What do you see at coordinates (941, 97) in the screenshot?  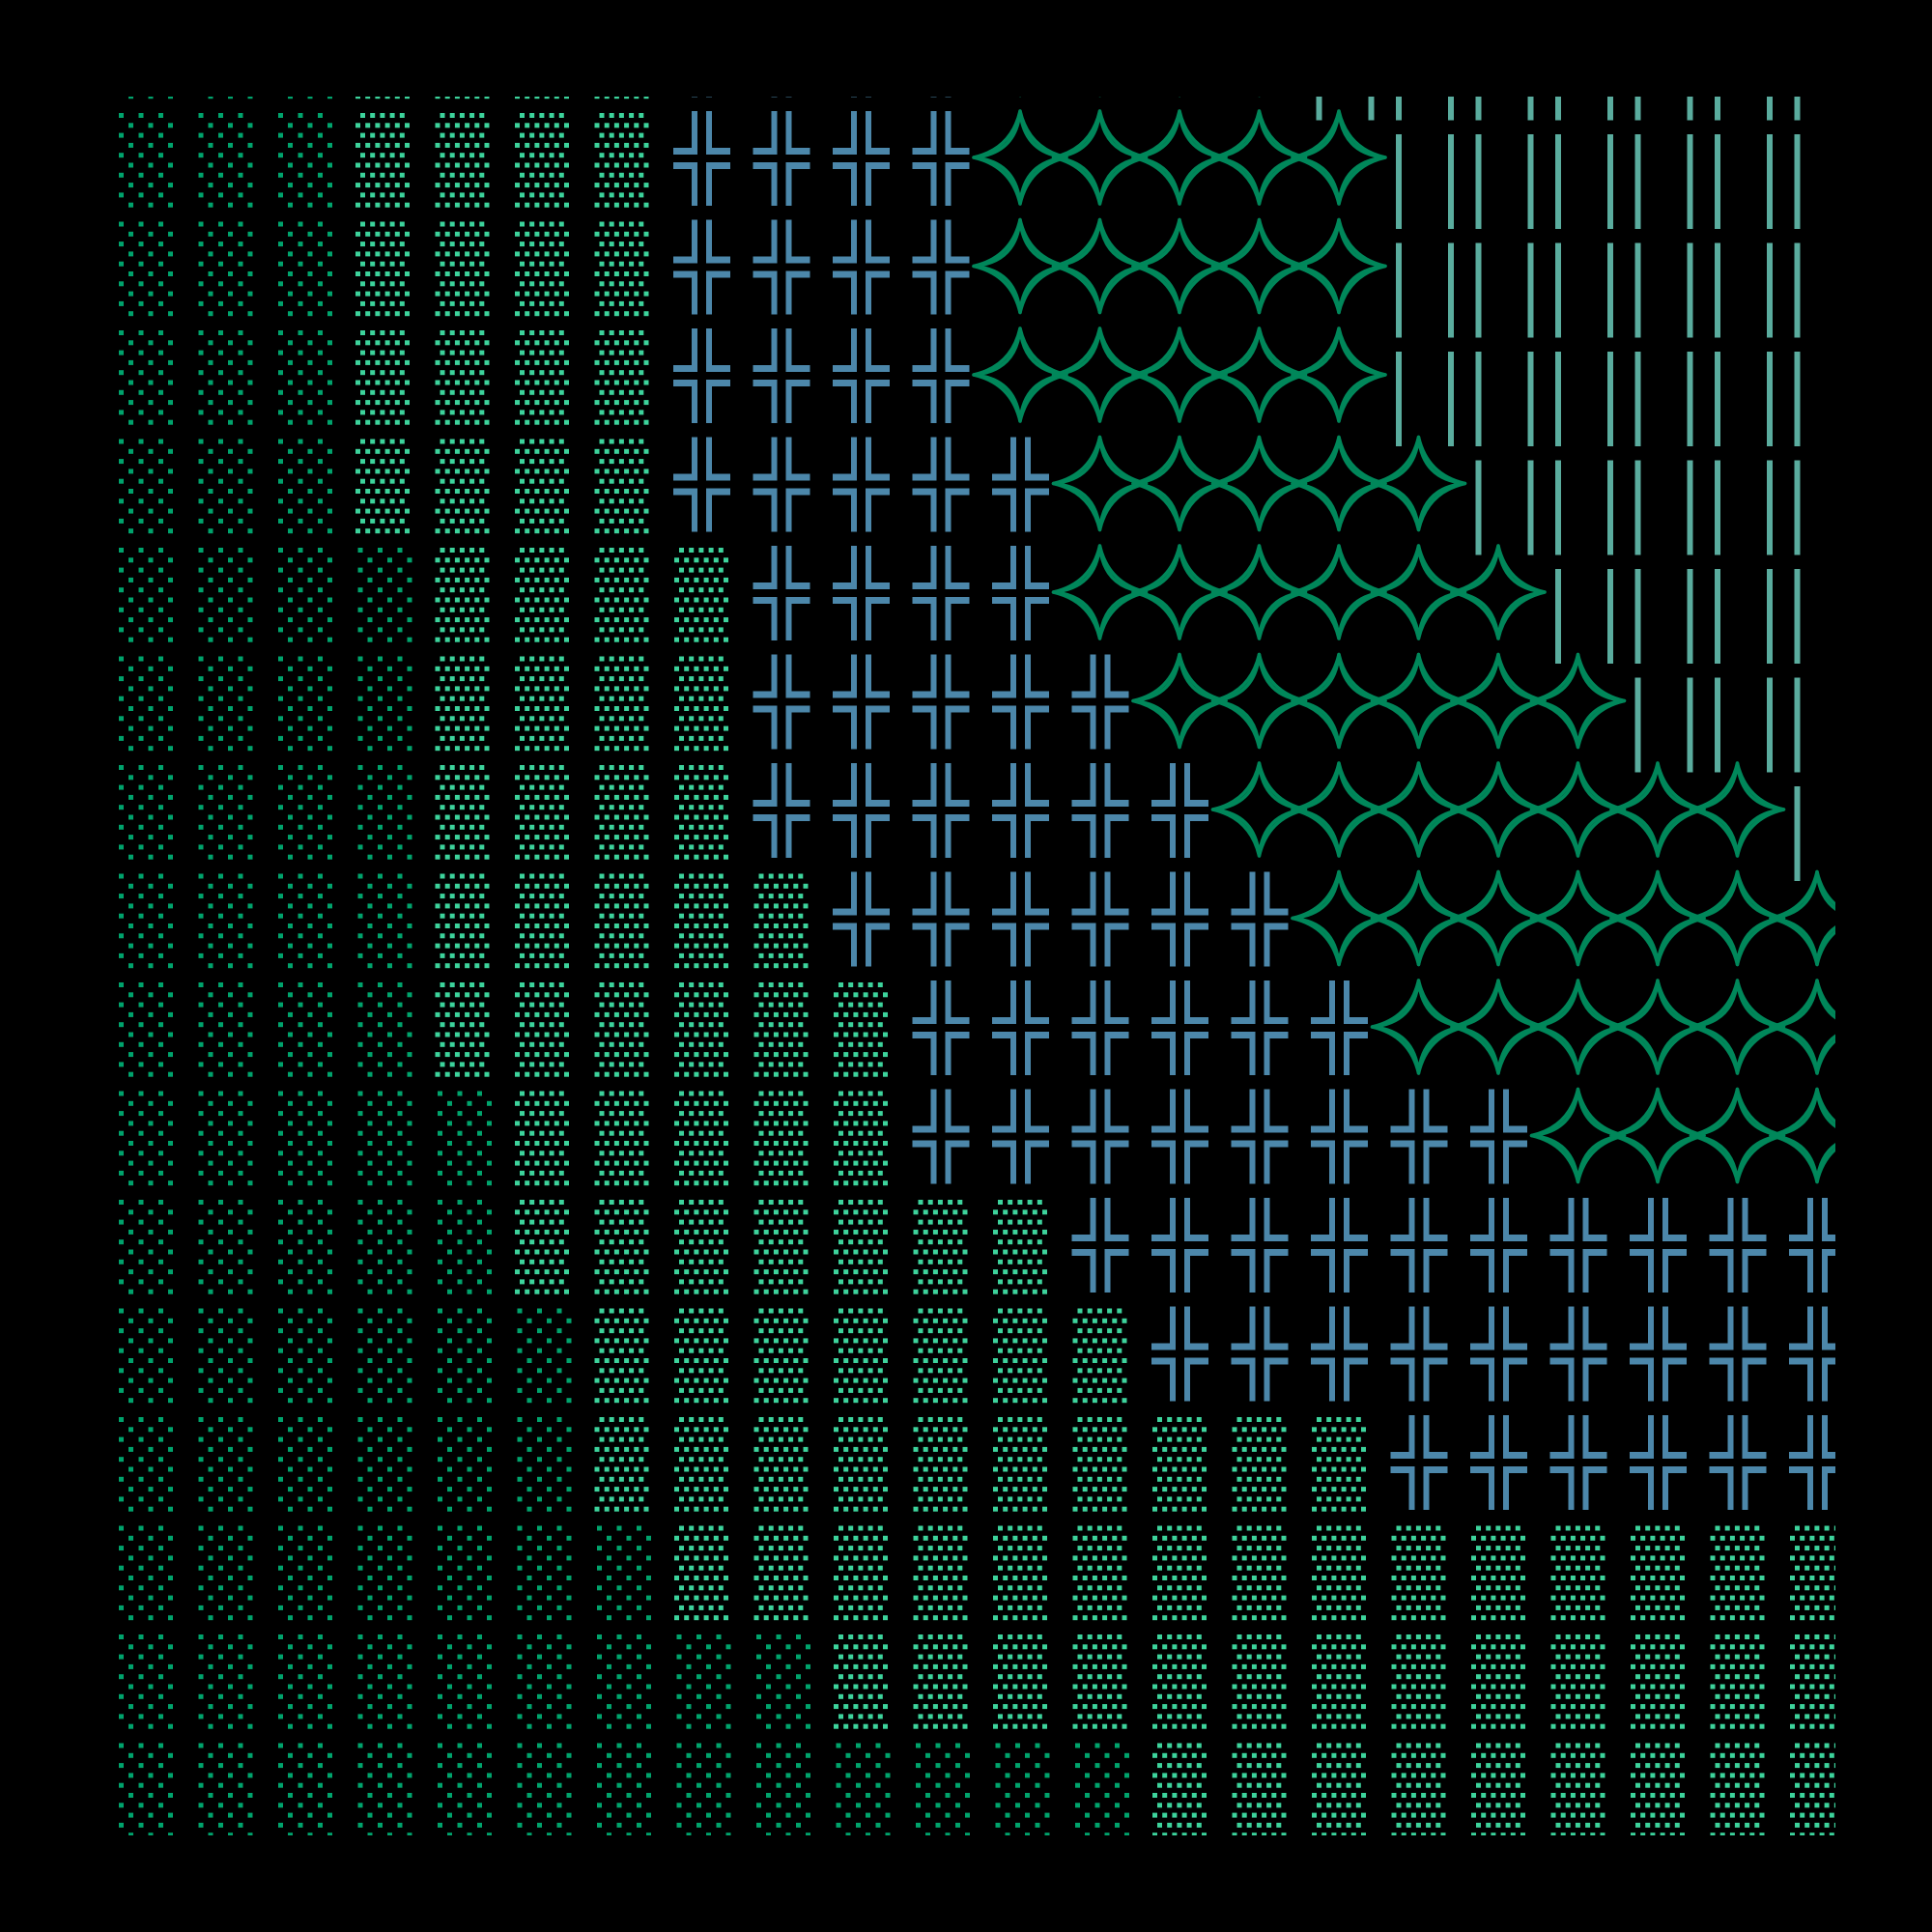 I see `double-cross-tile` at bounding box center [941, 97].